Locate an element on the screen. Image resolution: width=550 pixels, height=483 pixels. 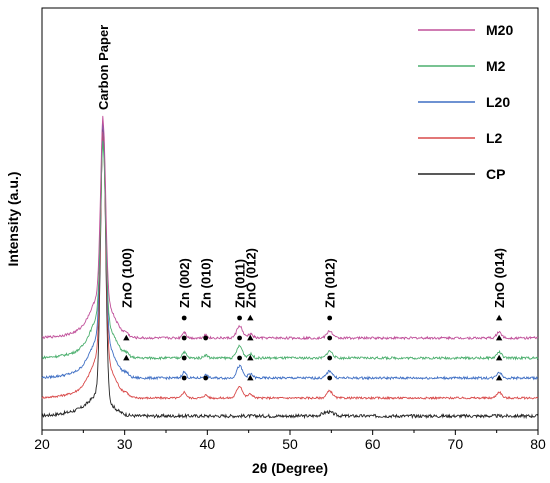
legend-label-m20: M20 is located at coordinates (499, 30).